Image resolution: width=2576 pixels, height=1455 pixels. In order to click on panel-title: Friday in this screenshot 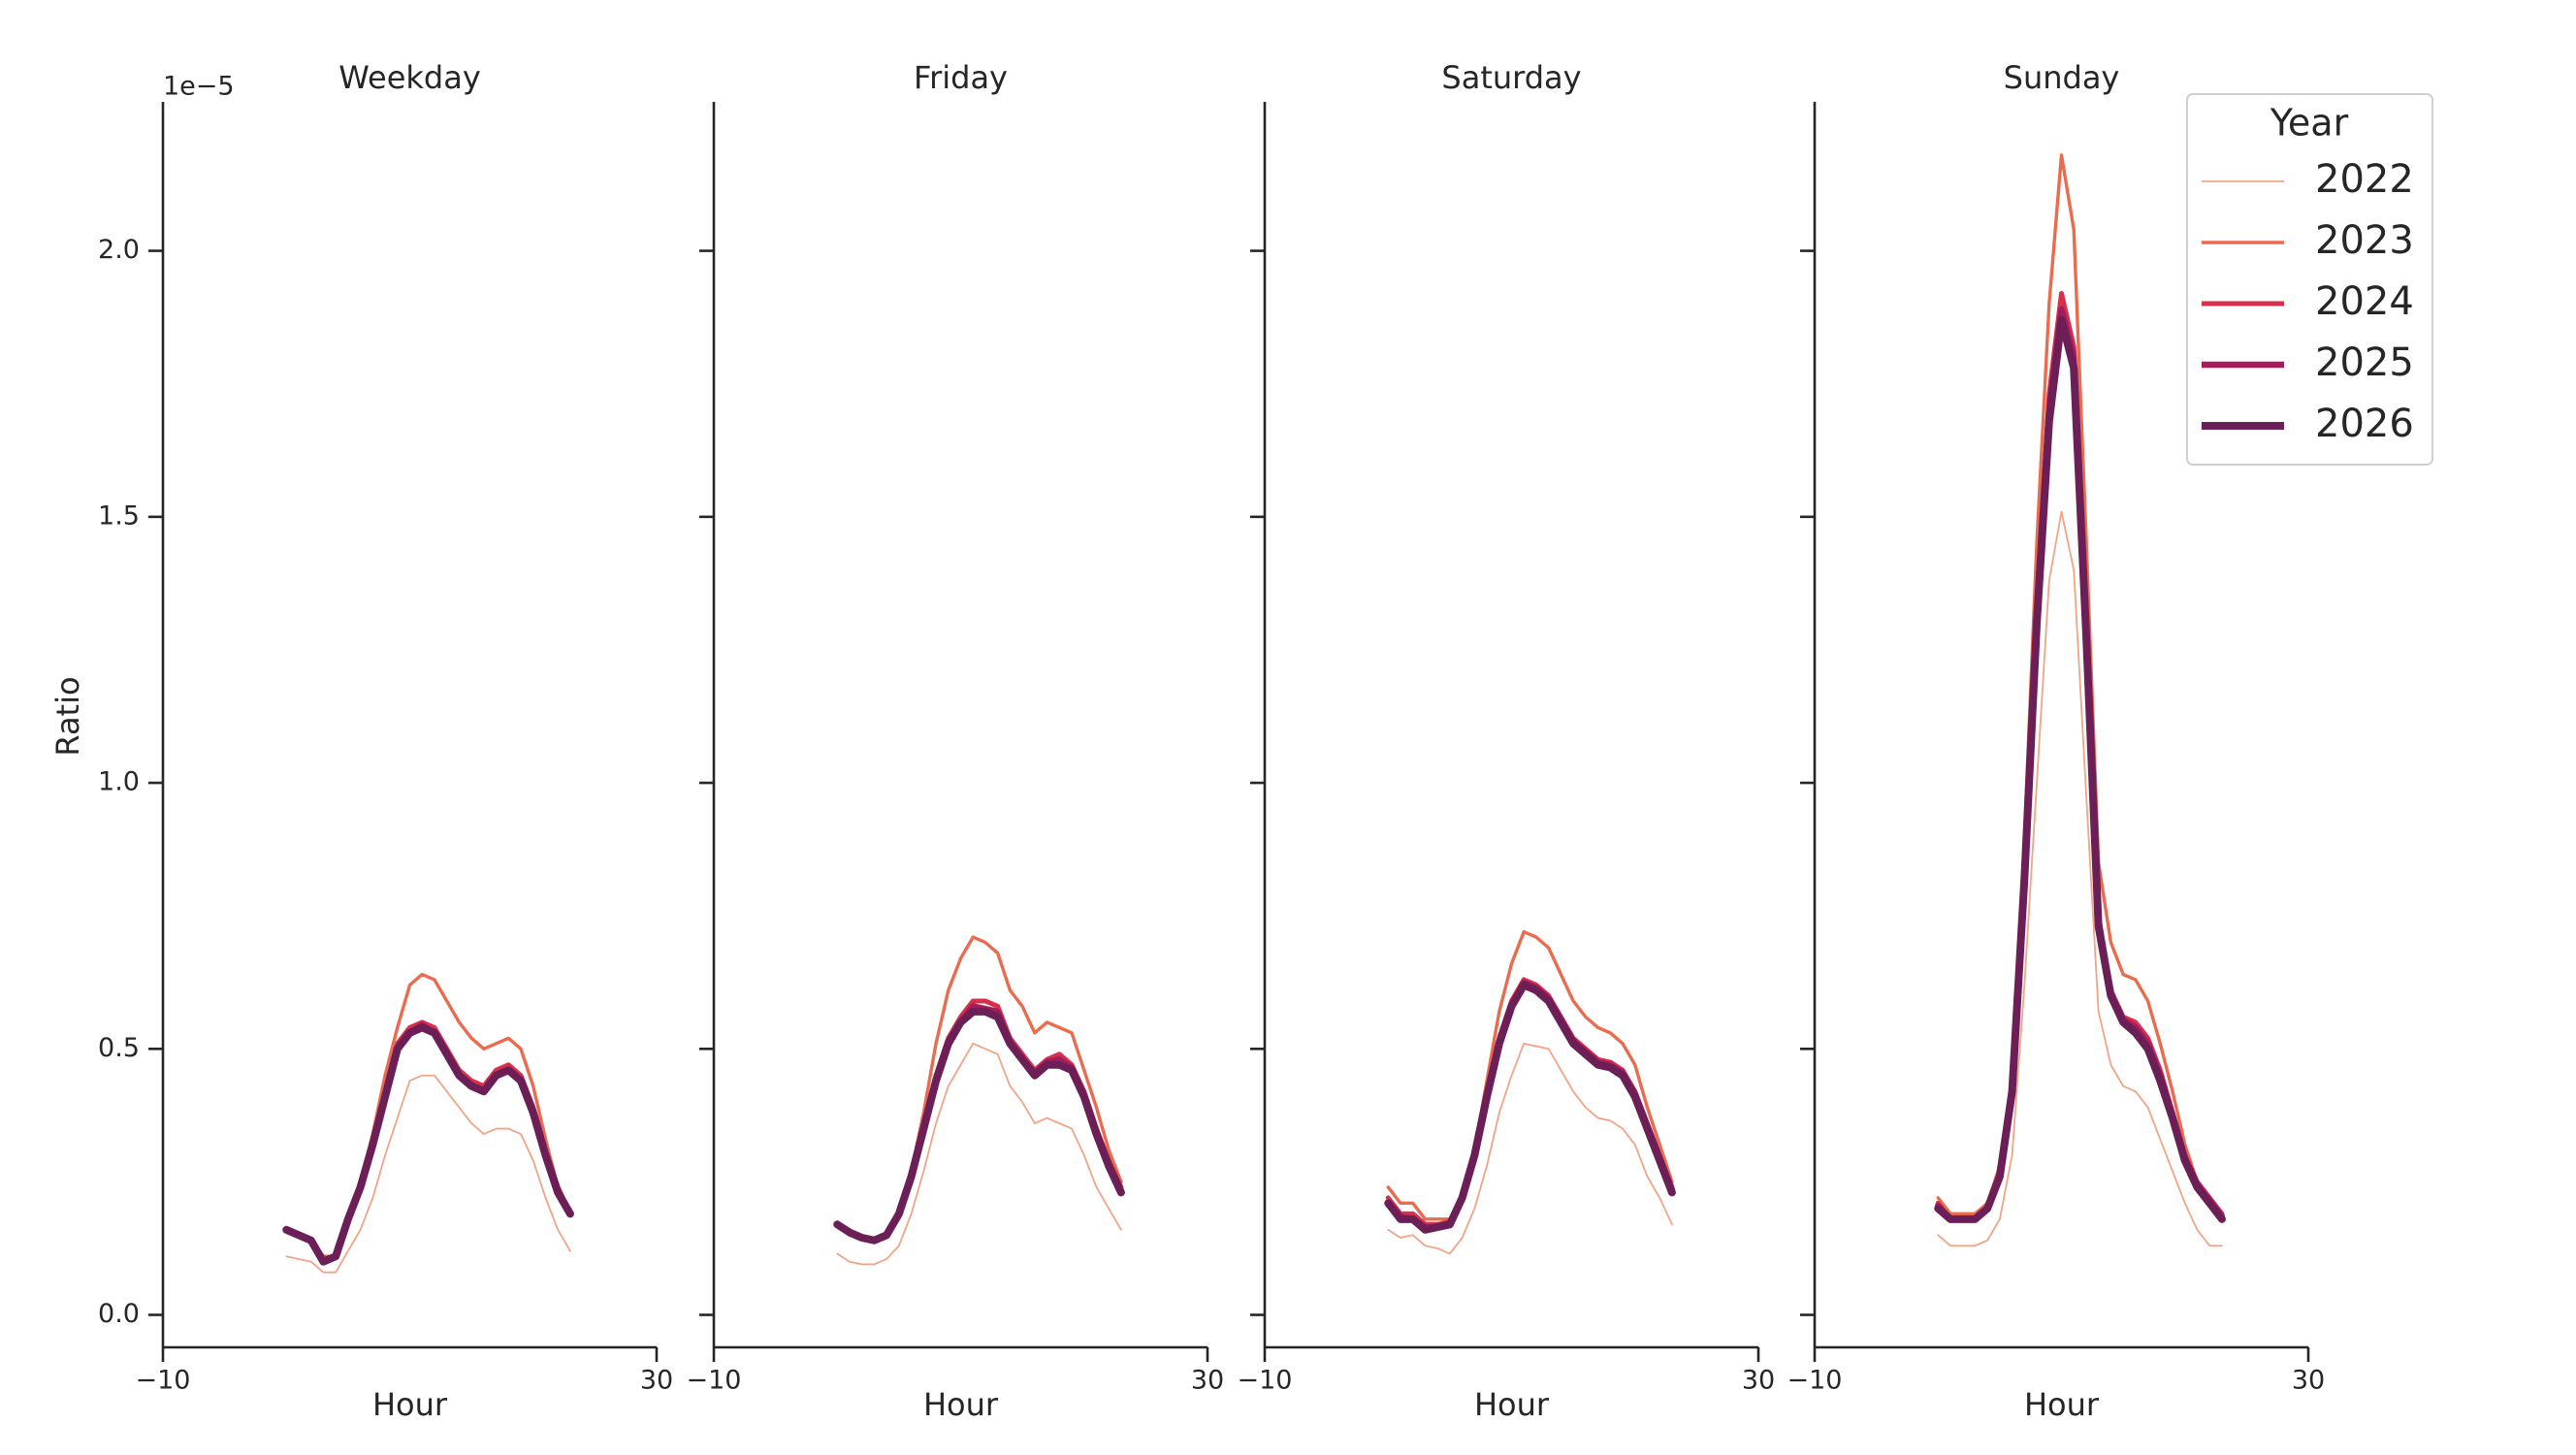, I will do `click(961, 77)`.